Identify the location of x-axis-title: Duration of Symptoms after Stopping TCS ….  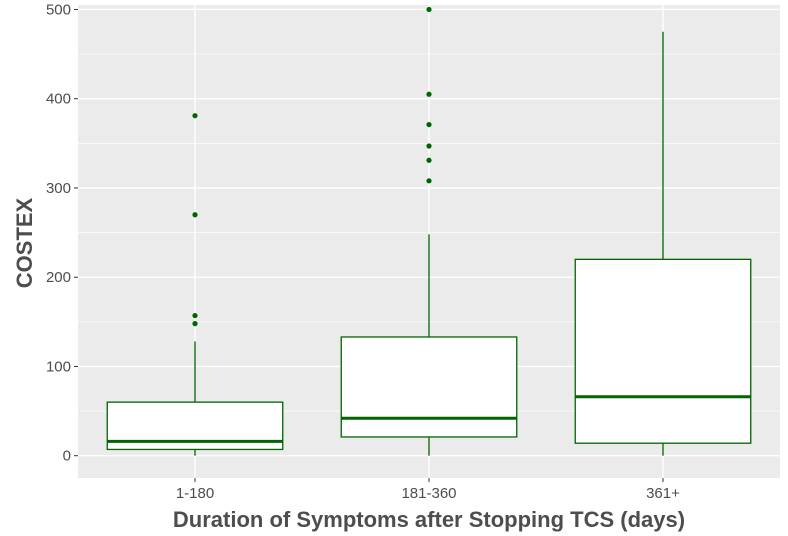
(429, 519).